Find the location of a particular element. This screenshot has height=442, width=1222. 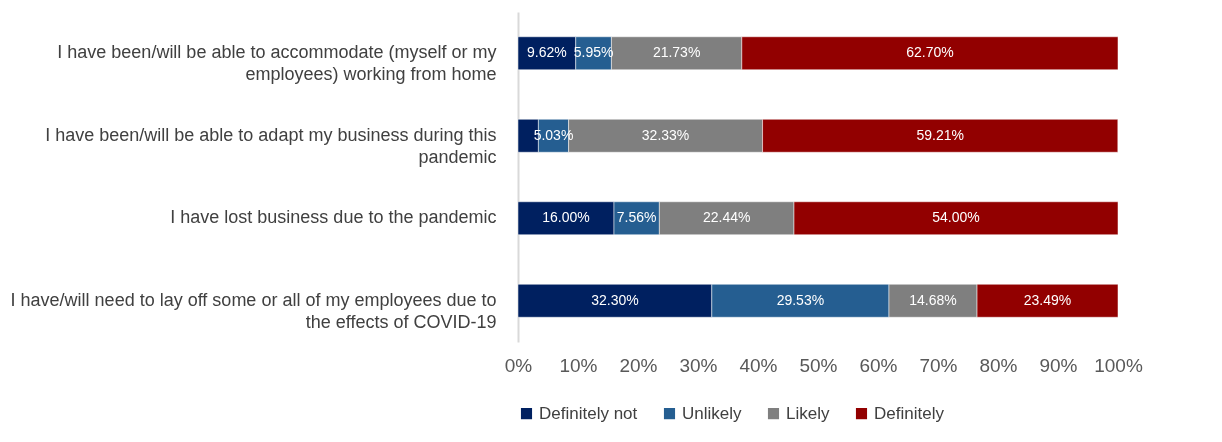

y-tick-label: I have/will need to lay off some or all of my employees due to the effects of COVID-19 is located at coordinates (253, 310).